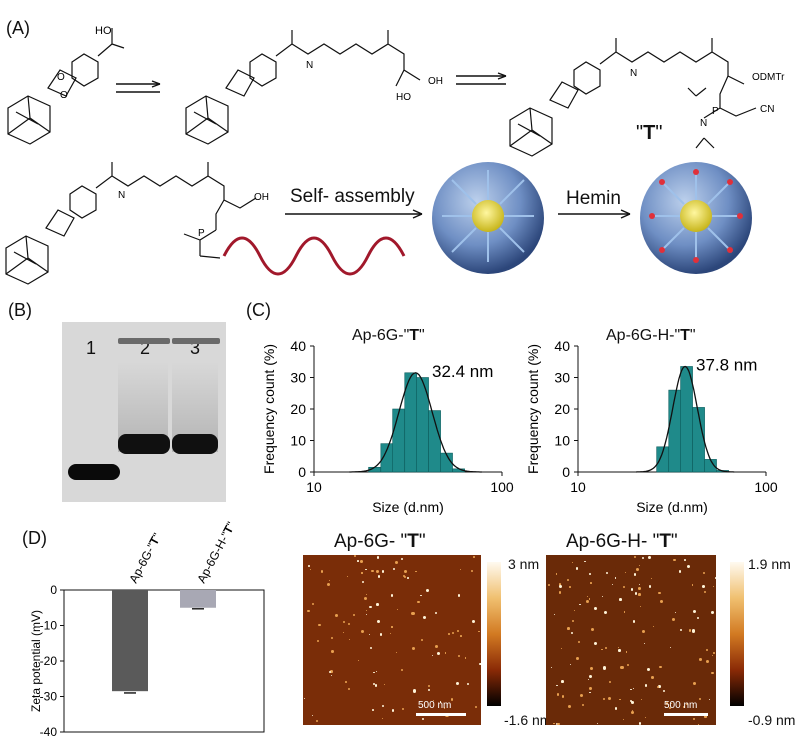 The width and height of the screenshot is (804, 740). Describe the element at coordinates (566, 472) in the screenshot. I see `dls-right-ytick-label-0: 0` at that location.